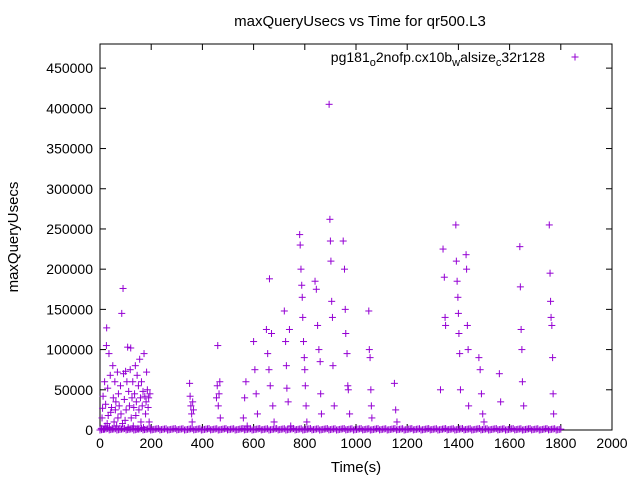 Image resolution: width=640 pixels, height=480 pixels. I want to click on y-tick-label: 400000, so click(69, 108).